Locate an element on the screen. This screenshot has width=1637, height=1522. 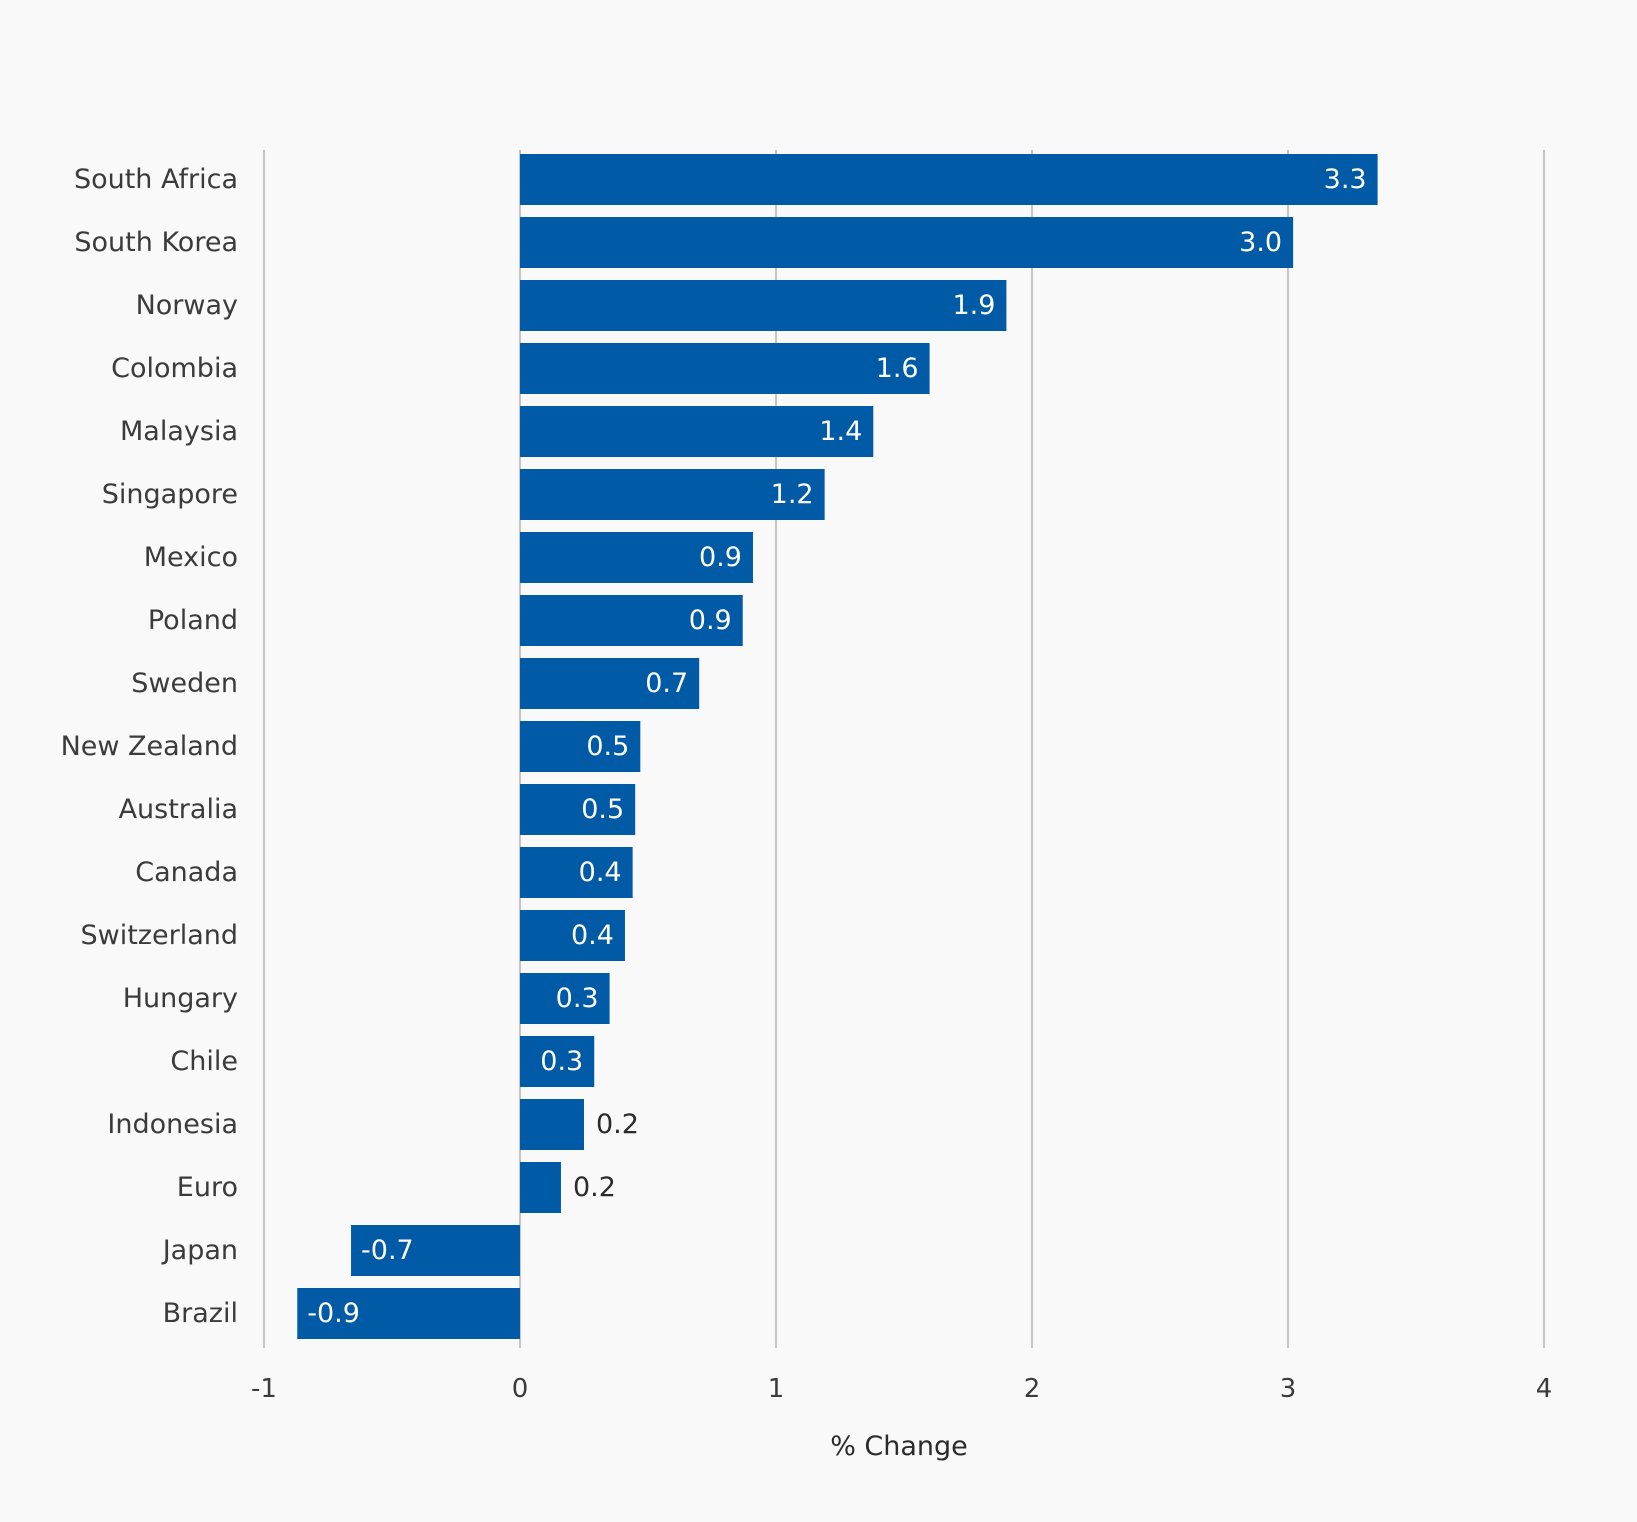
x-axis-title: % Change is located at coordinates (899, 1446).